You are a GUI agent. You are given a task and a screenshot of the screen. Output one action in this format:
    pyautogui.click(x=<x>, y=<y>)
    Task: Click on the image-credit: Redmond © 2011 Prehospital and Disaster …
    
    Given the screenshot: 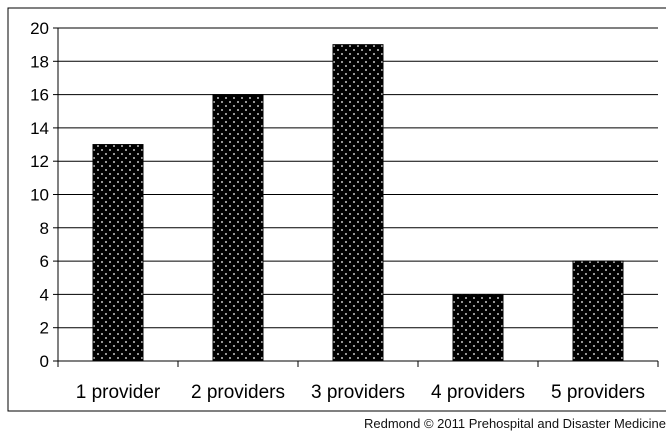 What is the action you would take?
    pyautogui.click(x=514, y=423)
    